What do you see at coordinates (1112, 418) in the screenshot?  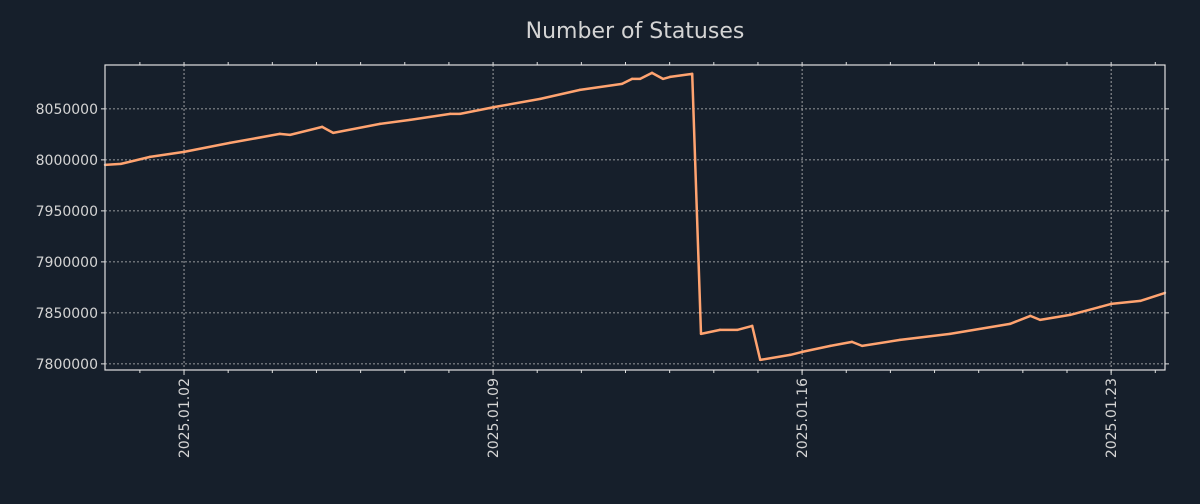 I see `x-tick-label: 2025.01.23` at bounding box center [1112, 418].